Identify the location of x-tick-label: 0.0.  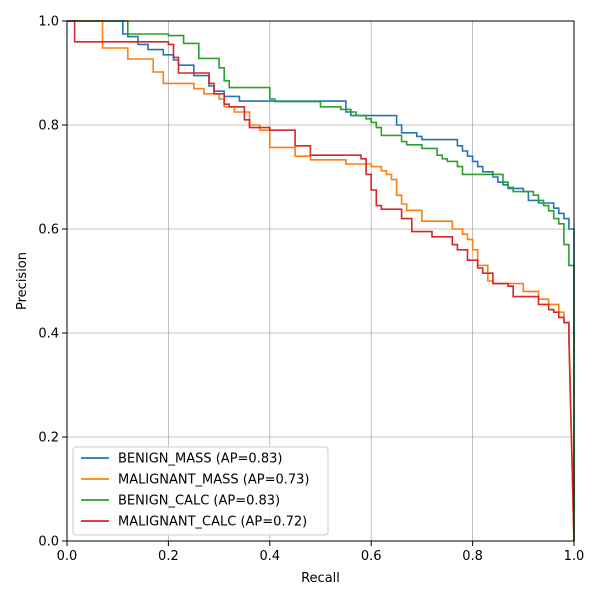
(67, 556).